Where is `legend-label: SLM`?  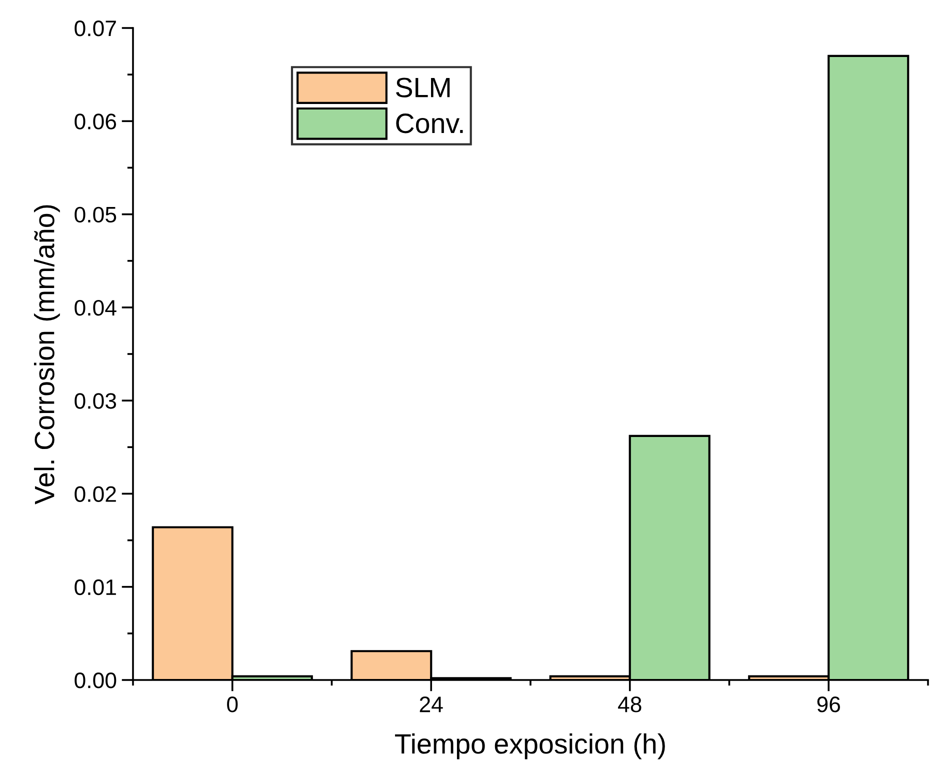
legend-label: SLM is located at coordinates (423, 88).